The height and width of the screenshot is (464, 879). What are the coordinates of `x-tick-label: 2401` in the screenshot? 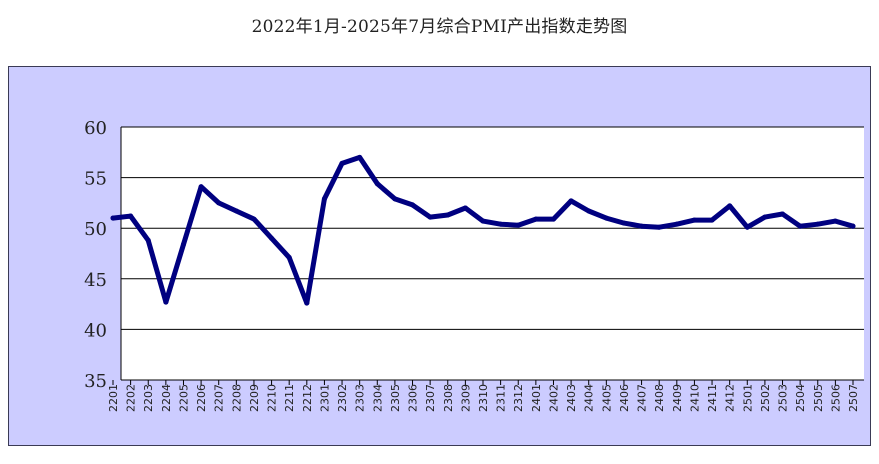 It's located at (536, 398).